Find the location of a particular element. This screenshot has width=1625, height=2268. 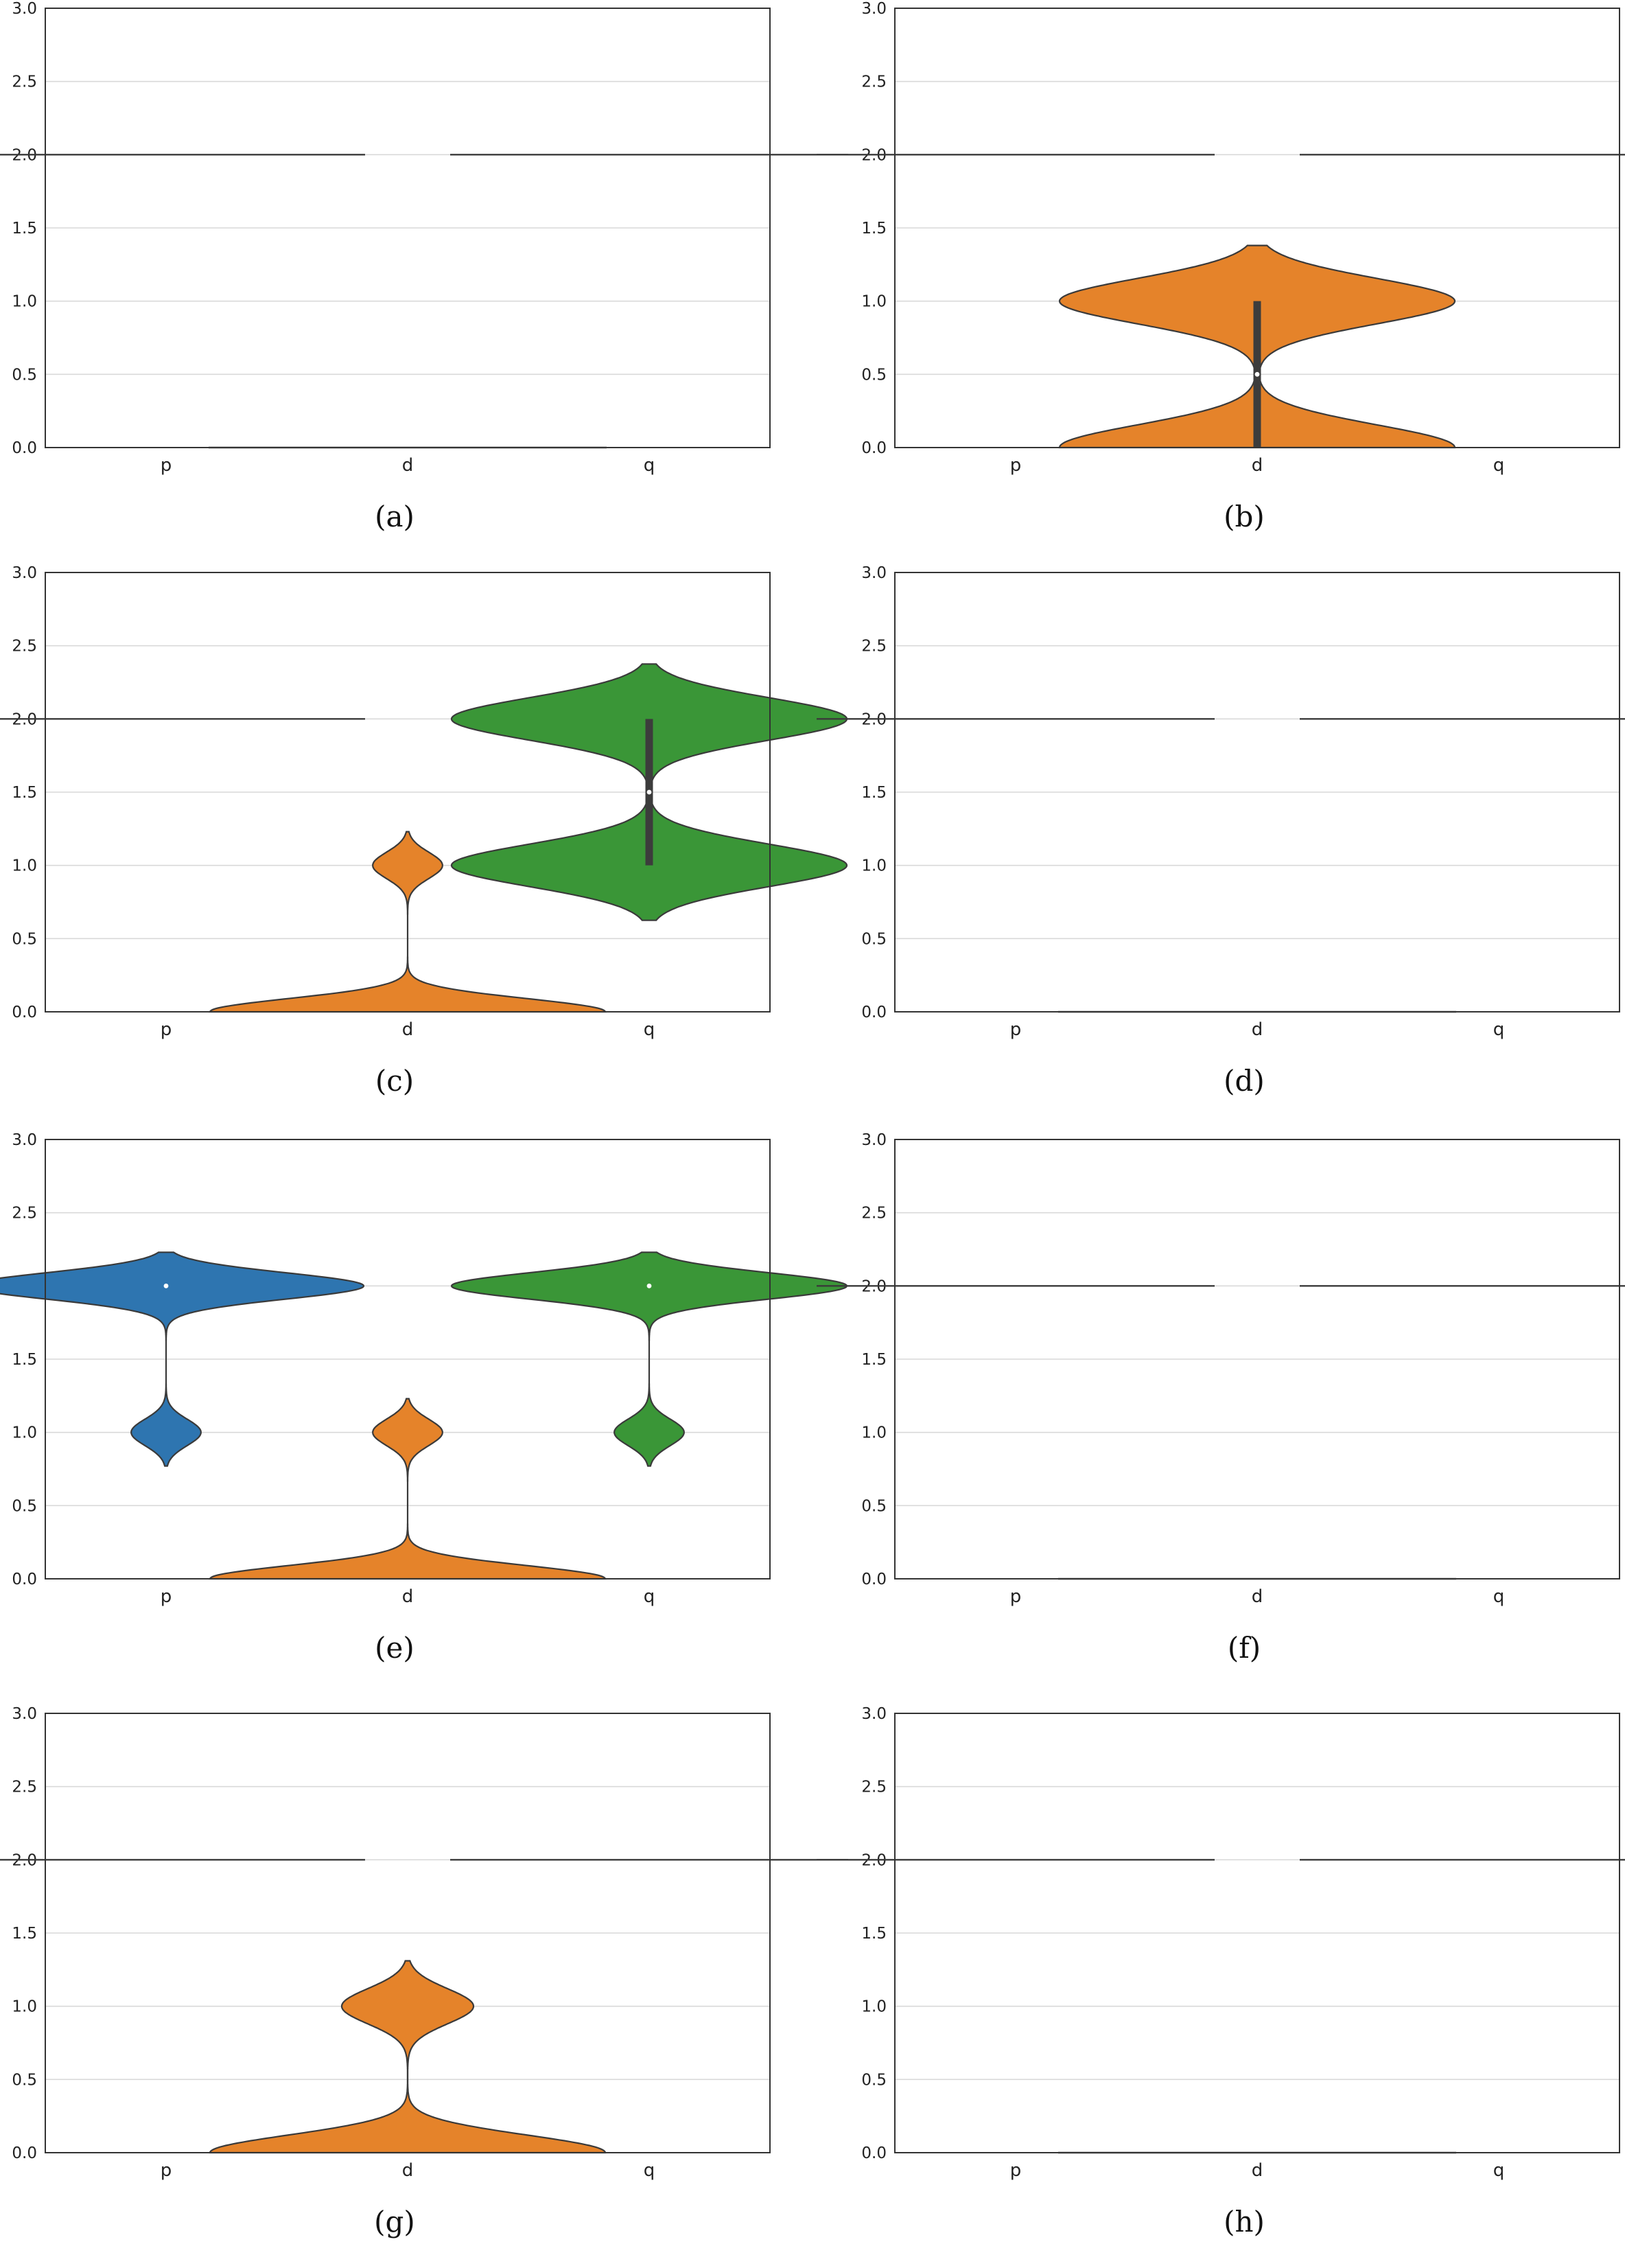

panel-caption: (c) is located at coordinates (395, 1081).